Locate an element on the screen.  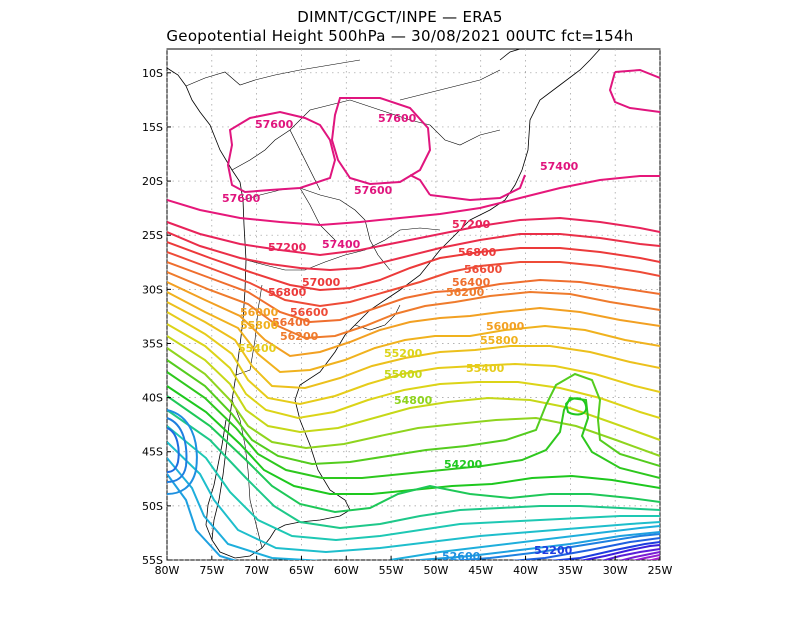
y-tick-label: 30S is located at coordinates (152, 289).